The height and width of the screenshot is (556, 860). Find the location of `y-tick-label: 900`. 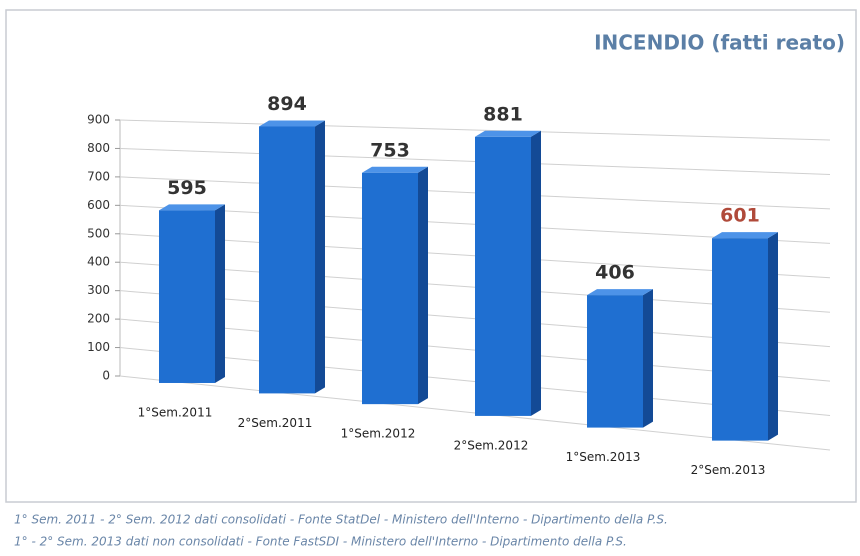

y-tick-label: 900 is located at coordinates (98, 120).